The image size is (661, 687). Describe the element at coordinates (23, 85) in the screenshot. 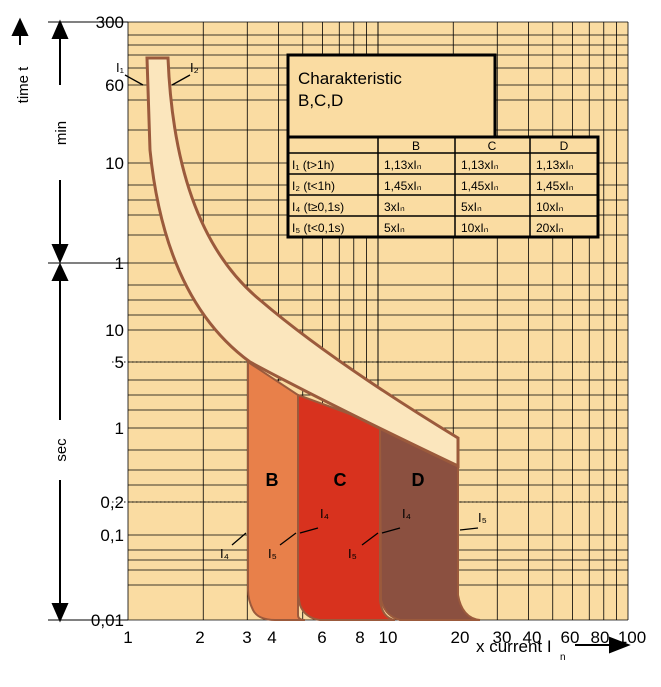

I see `y-title: time t` at that location.